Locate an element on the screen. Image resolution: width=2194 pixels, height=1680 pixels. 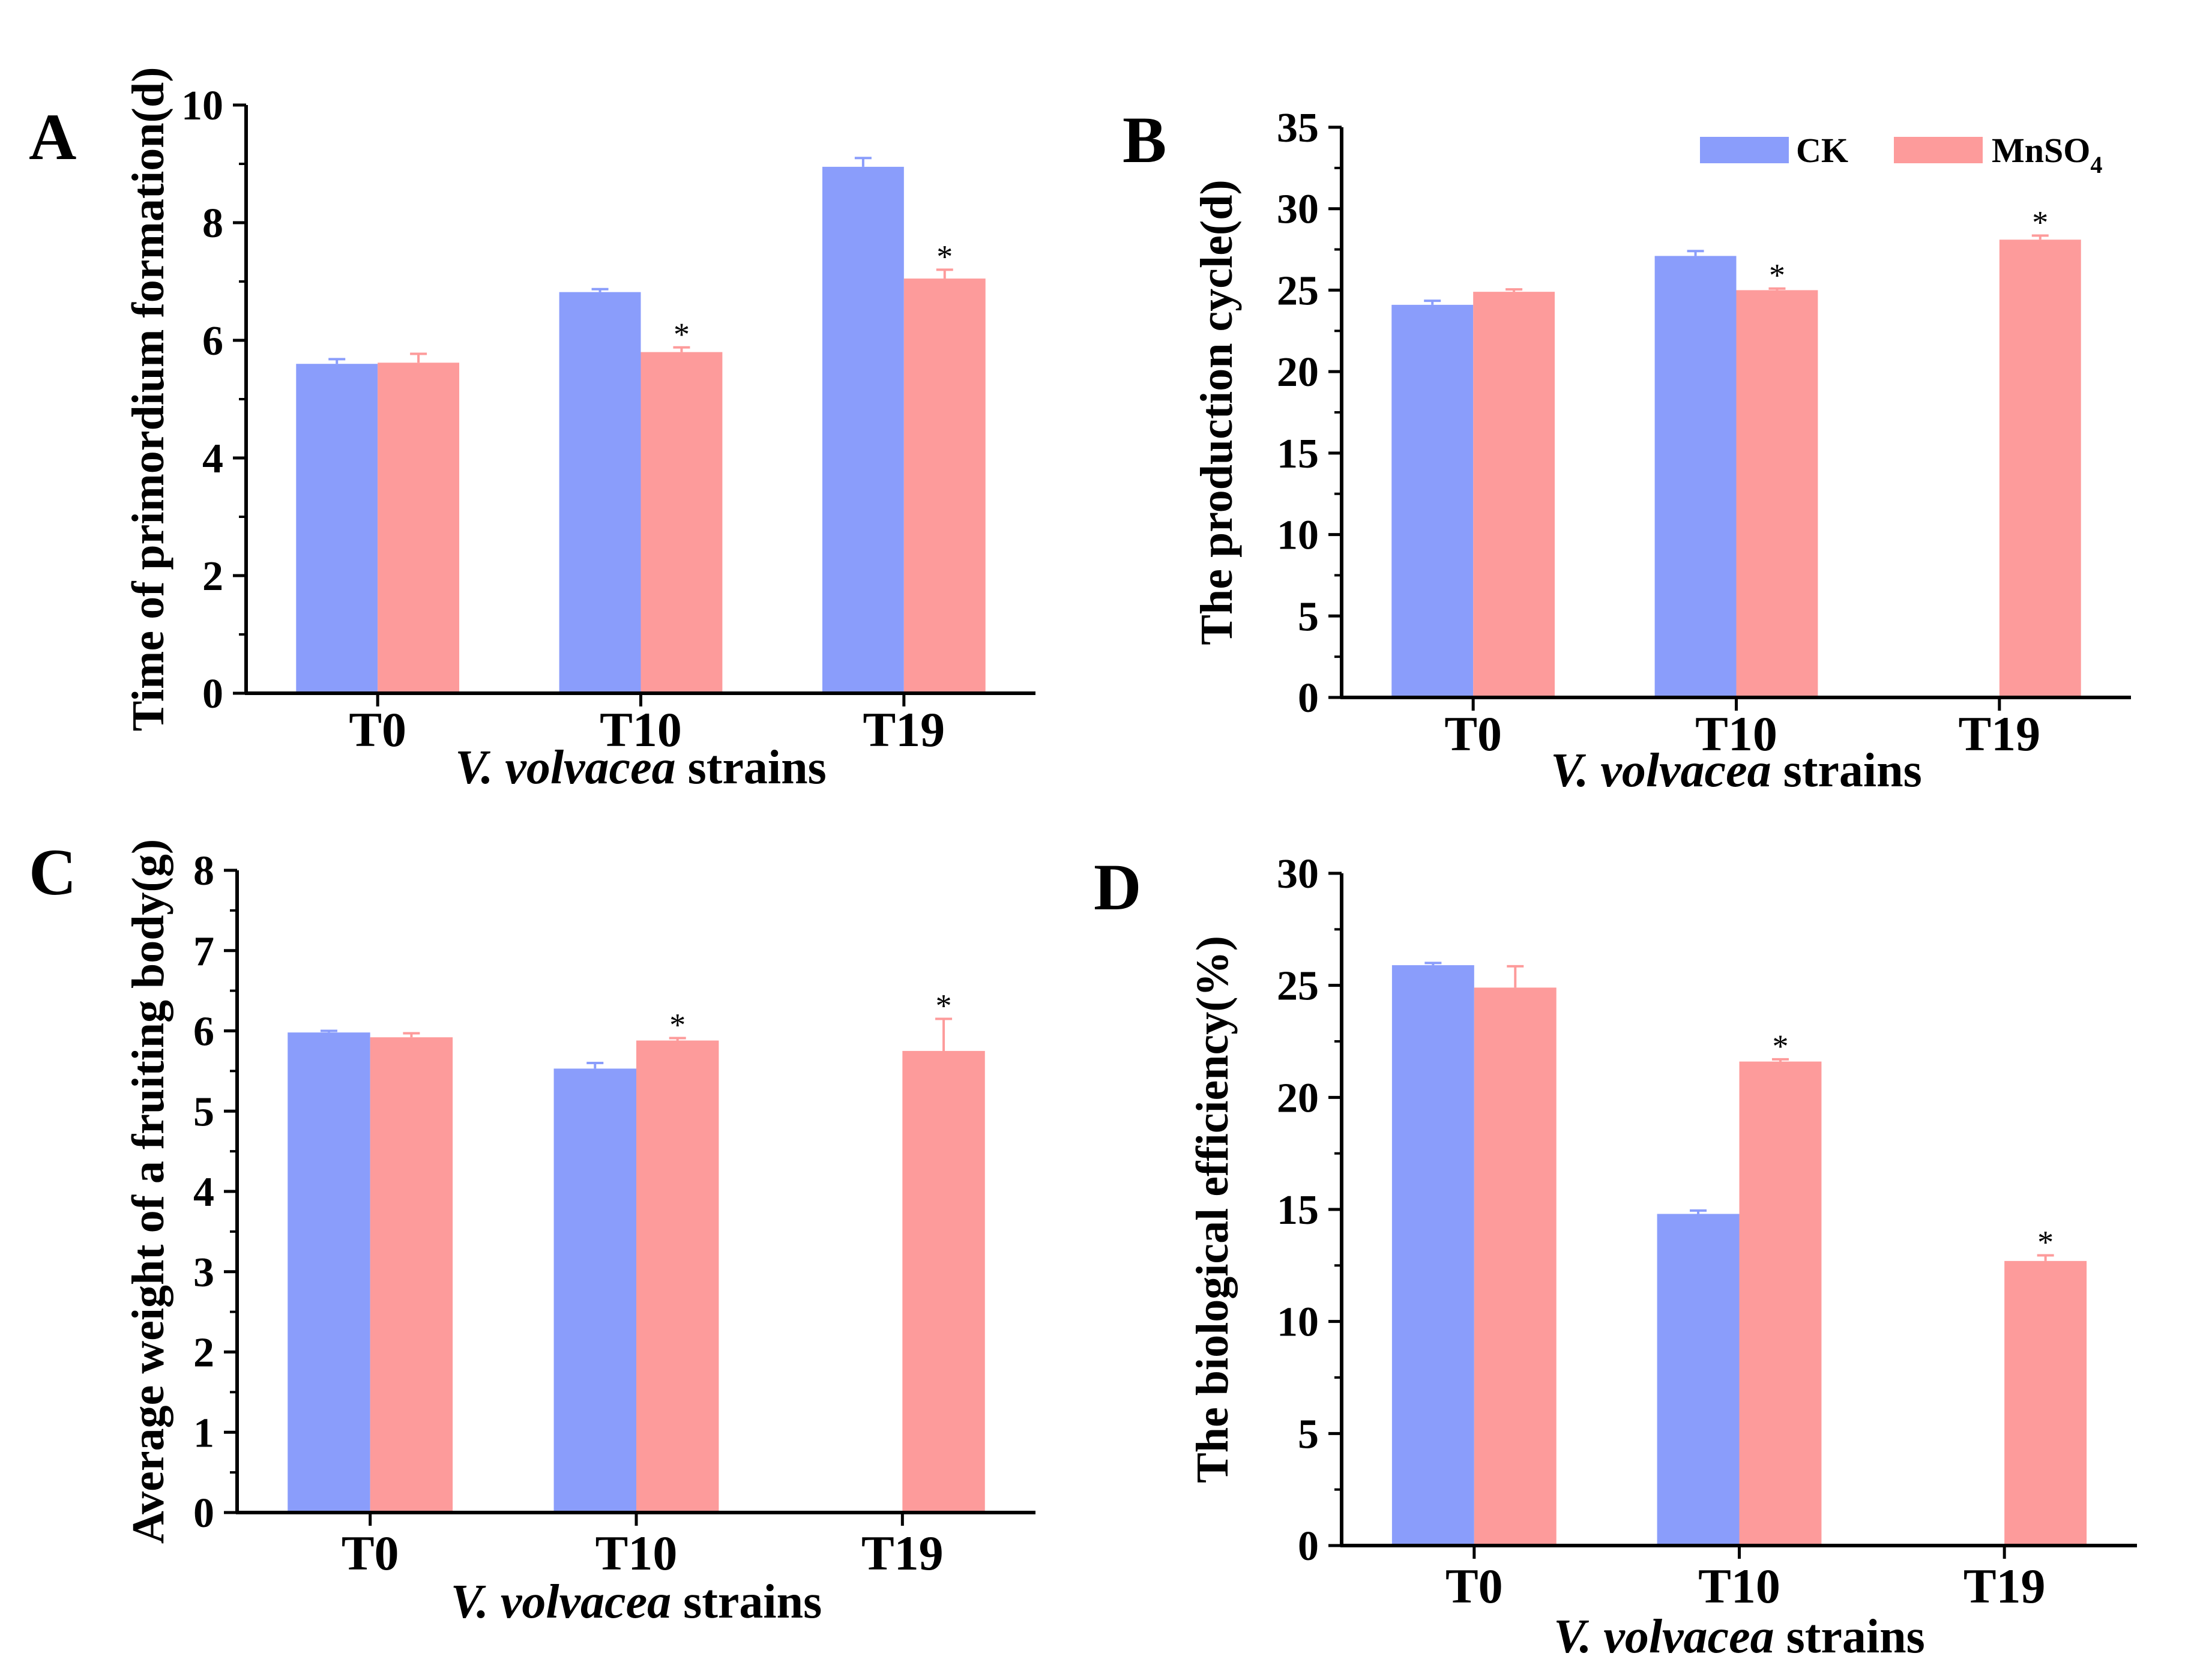
legend-swatch-ck is located at coordinates (1744, 150).